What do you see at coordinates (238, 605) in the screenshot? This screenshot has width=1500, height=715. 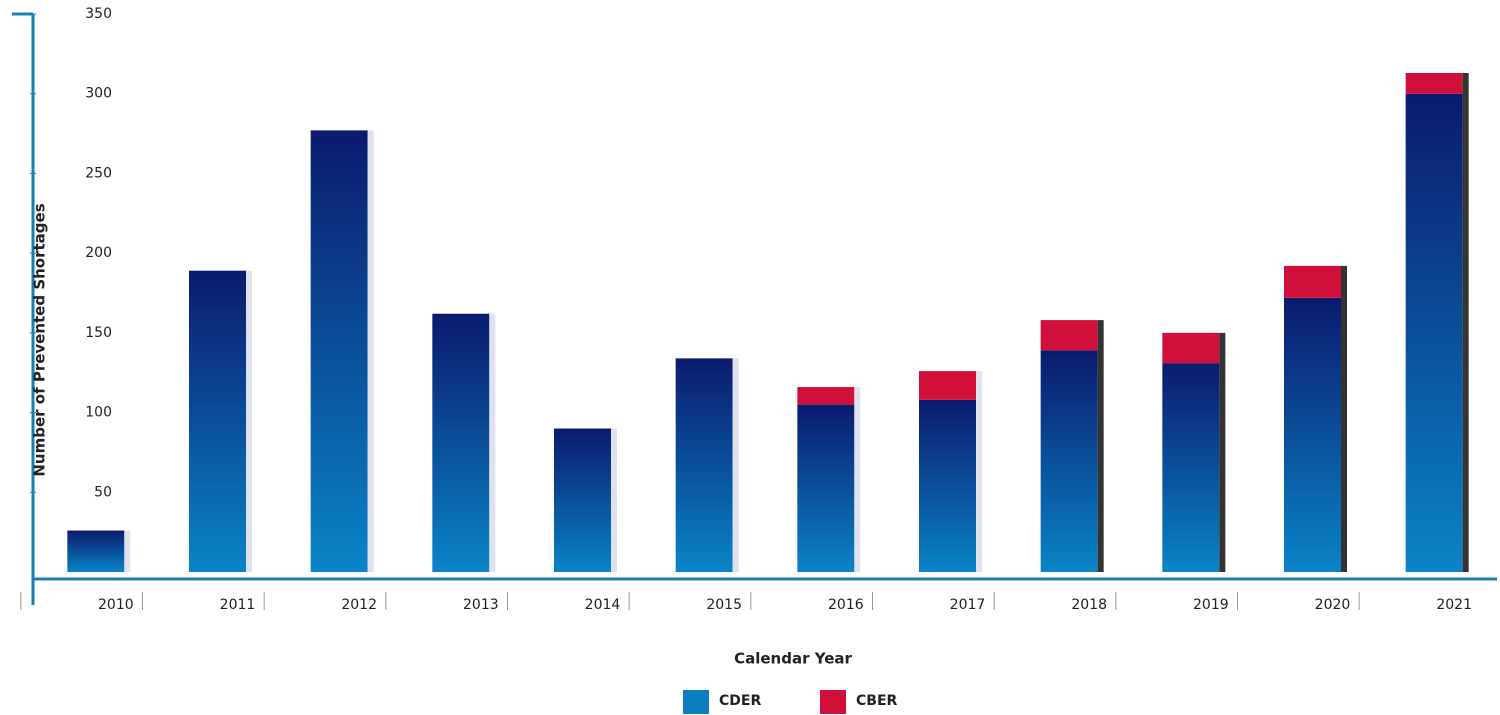 I see `x-tick-label: 2011` at bounding box center [238, 605].